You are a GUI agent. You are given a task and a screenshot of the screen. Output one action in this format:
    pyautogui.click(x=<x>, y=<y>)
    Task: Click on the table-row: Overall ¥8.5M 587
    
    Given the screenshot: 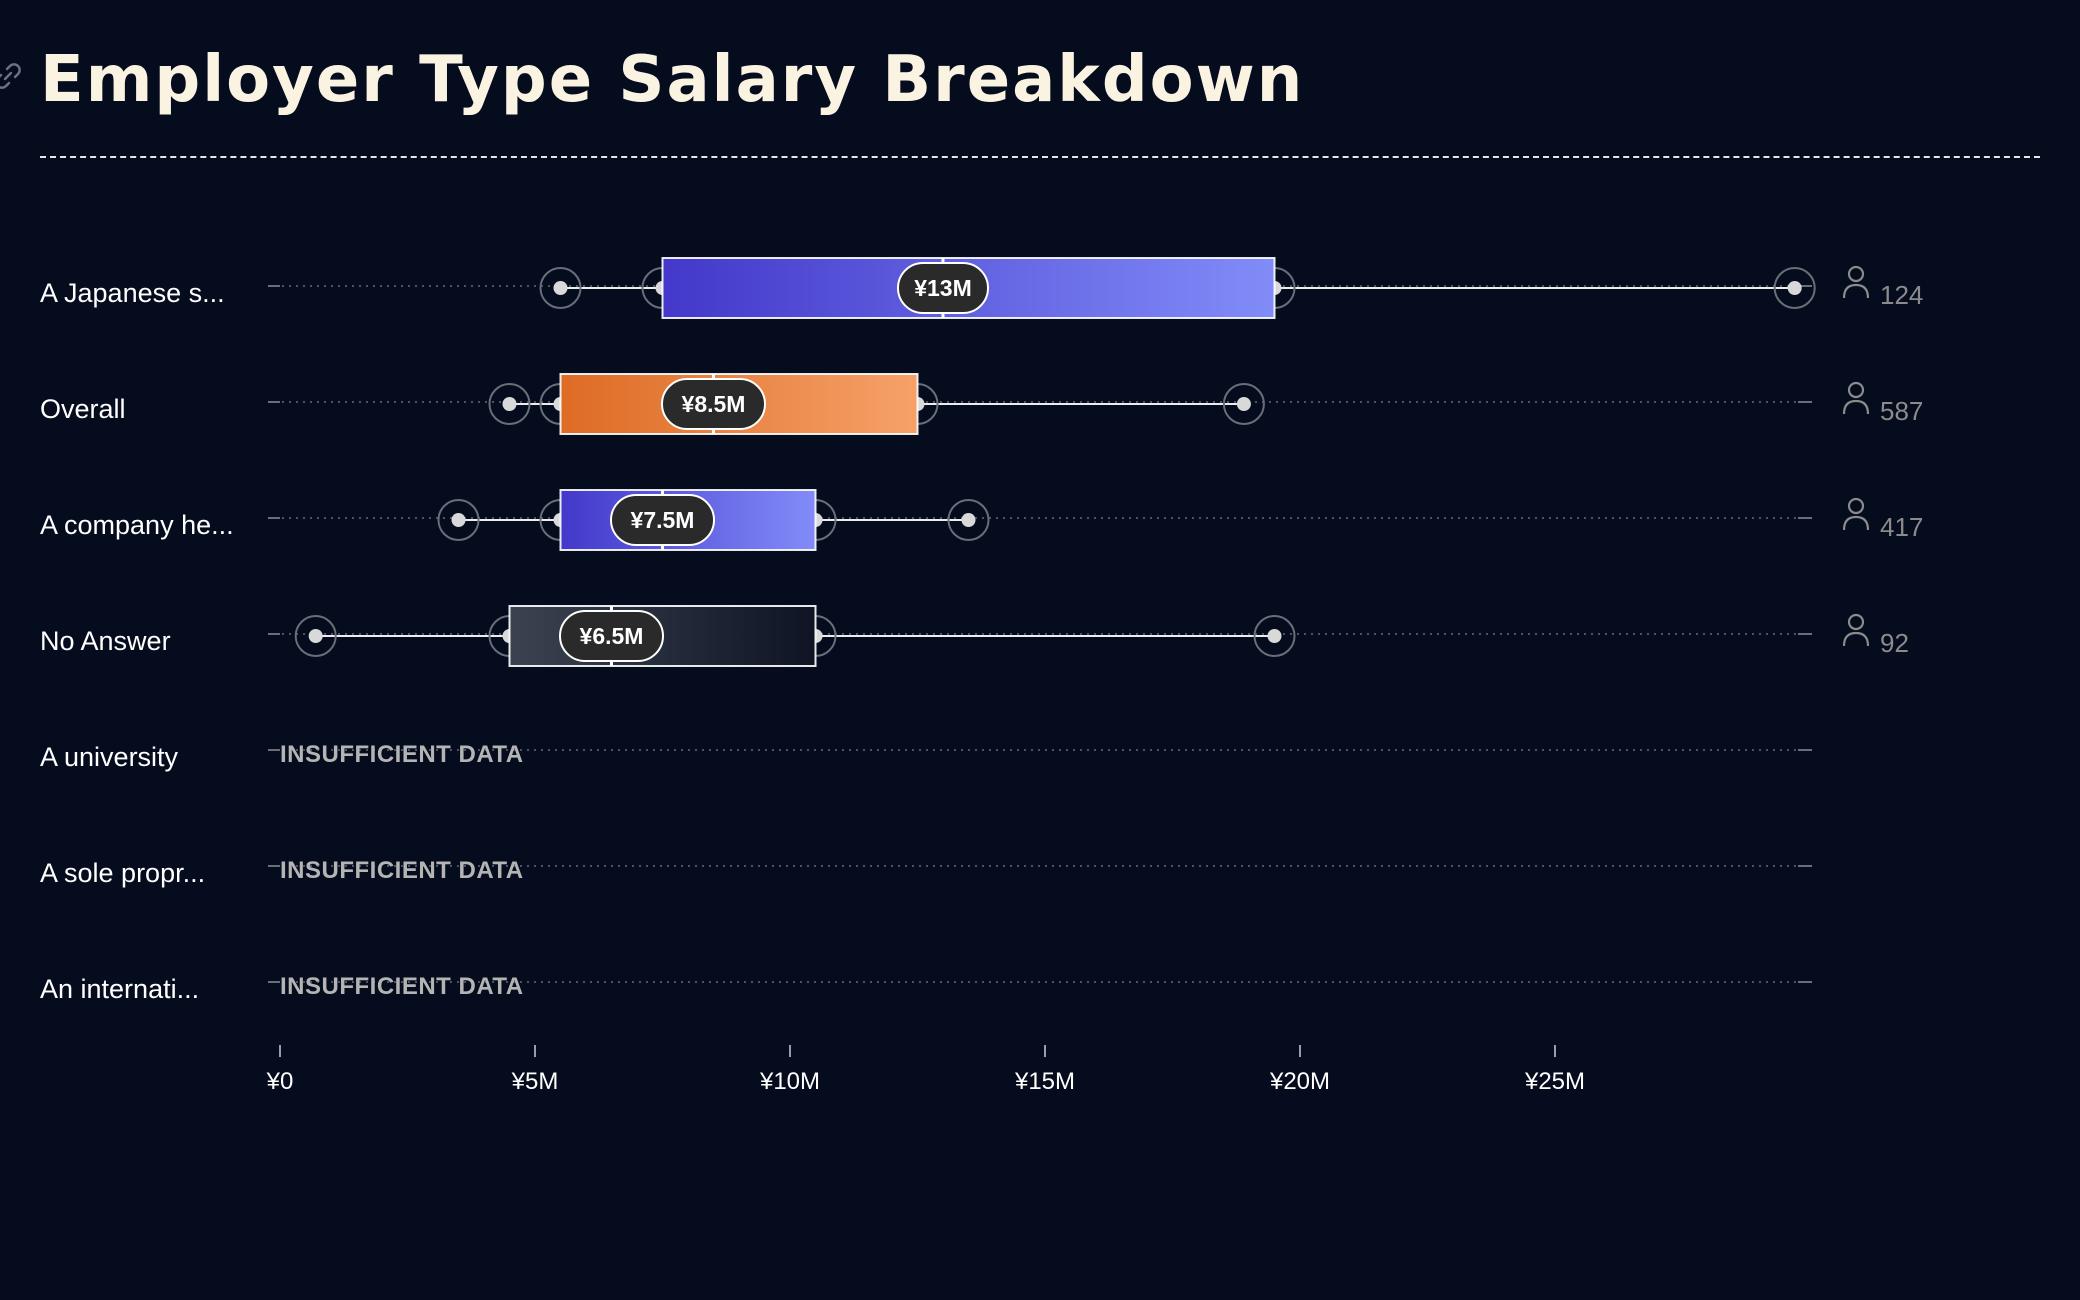 What is the action you would take?
    pyautogui.click(x=981, y=404)
    